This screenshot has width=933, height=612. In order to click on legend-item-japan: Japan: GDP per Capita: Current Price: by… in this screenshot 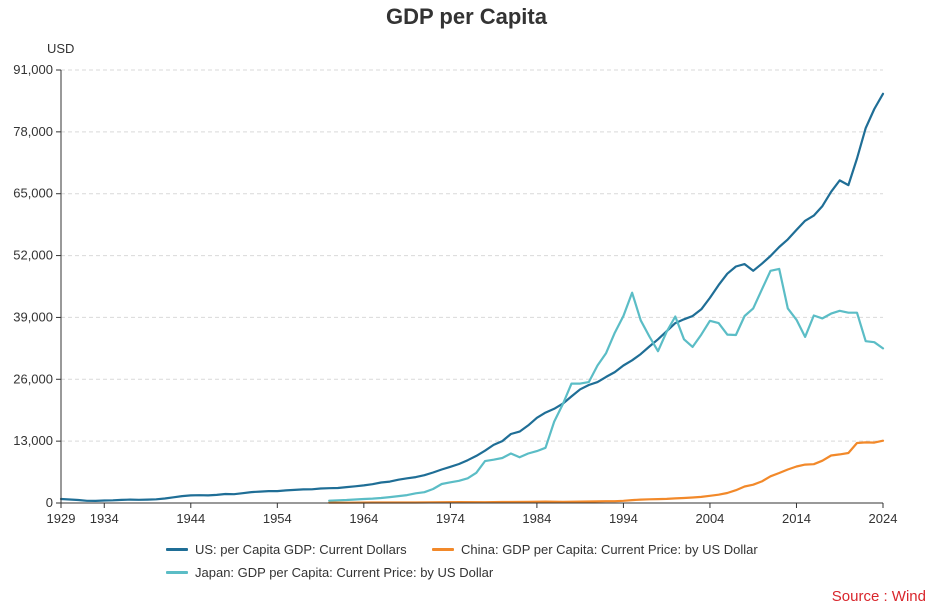, I will do `click(329, 572)`.